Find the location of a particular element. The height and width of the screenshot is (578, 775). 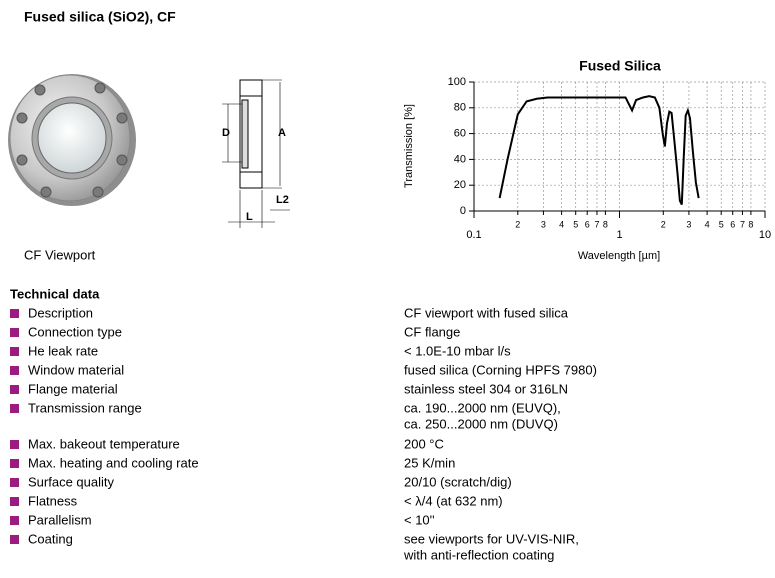

doc-title: Fused silica (SiO2), CF is located at coordinates (100, 17).